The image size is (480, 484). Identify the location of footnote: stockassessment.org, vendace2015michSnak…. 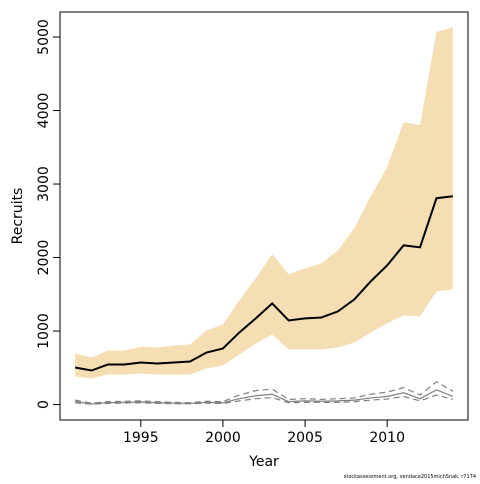
(410, 477).